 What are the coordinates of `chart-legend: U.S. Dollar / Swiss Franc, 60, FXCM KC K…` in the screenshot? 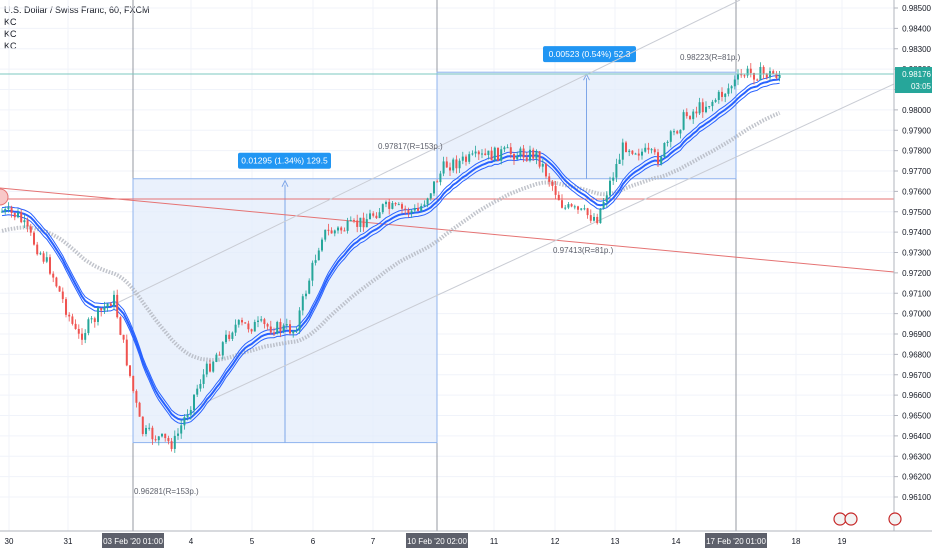 It's located at (77, 28).